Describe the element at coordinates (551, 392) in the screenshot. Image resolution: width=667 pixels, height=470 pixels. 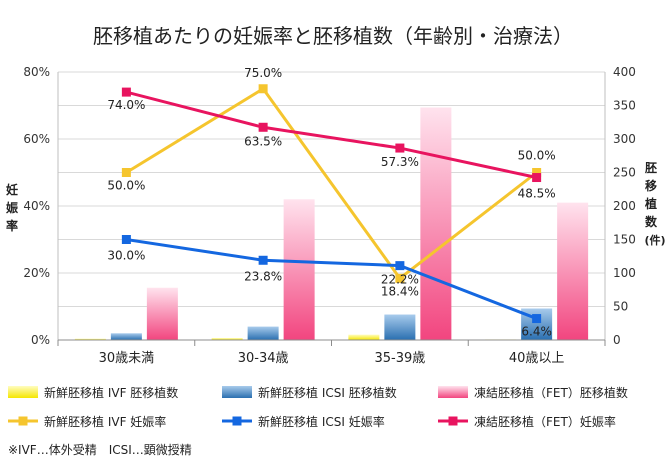
I see `legend-label: 凍結胚移植（FET）胚移植数` at that location.